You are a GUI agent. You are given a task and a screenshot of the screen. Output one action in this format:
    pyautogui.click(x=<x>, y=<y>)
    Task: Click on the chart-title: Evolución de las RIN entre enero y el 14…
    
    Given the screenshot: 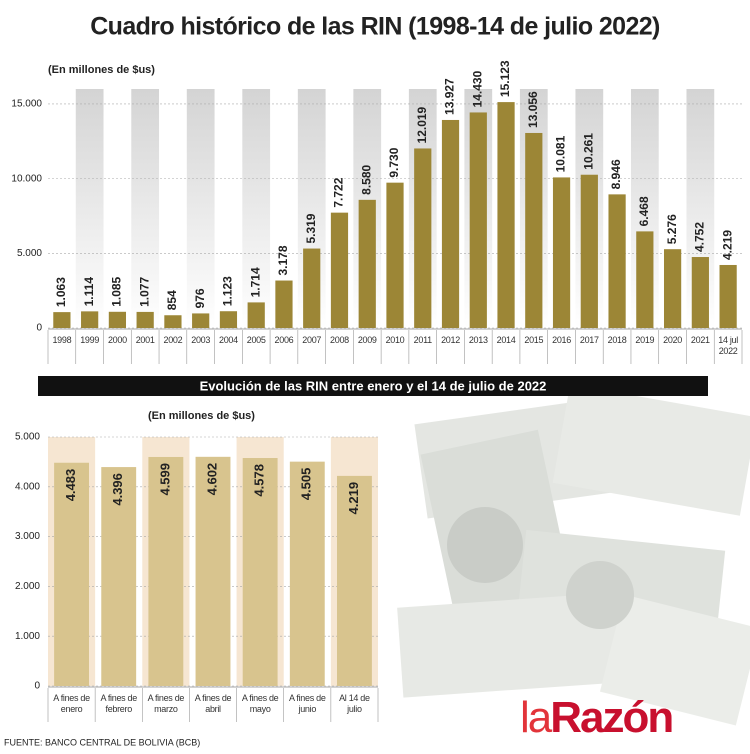 What is the action you would take?
    pyautogui.click(x=373, y=385)
    